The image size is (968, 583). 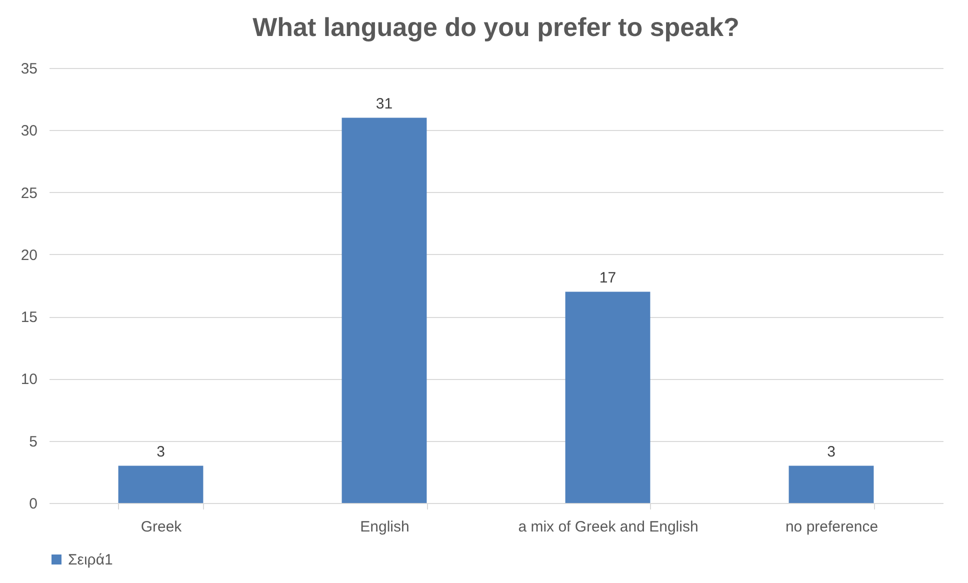 What do you see at coordinates (385, 527) in the screenshot?
I see `x-tick-label: English` at bounding box center [385, 527].